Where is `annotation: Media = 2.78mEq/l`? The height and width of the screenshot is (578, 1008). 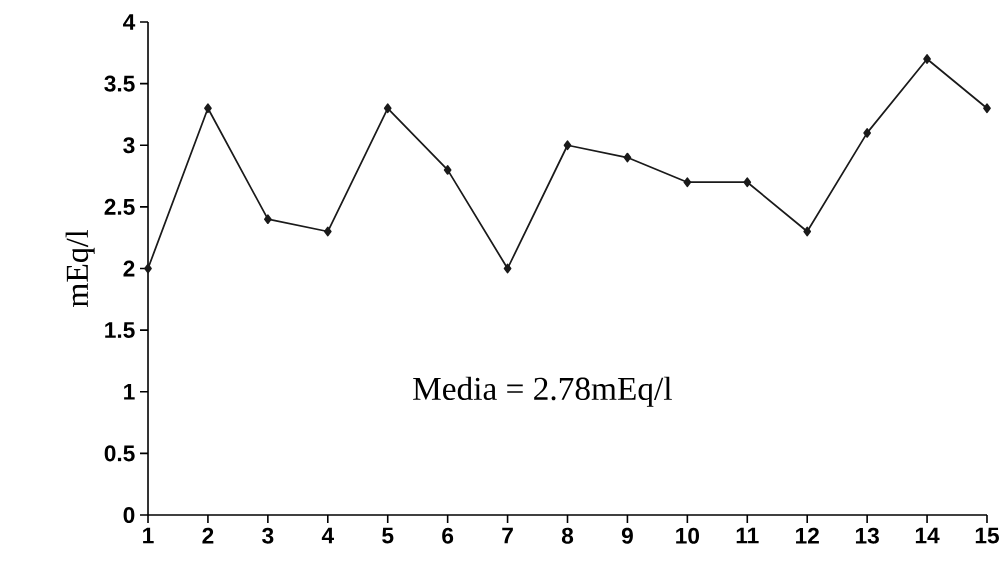 annotation: Media = 2.78mEq/l is located at coordinates (542, 391).